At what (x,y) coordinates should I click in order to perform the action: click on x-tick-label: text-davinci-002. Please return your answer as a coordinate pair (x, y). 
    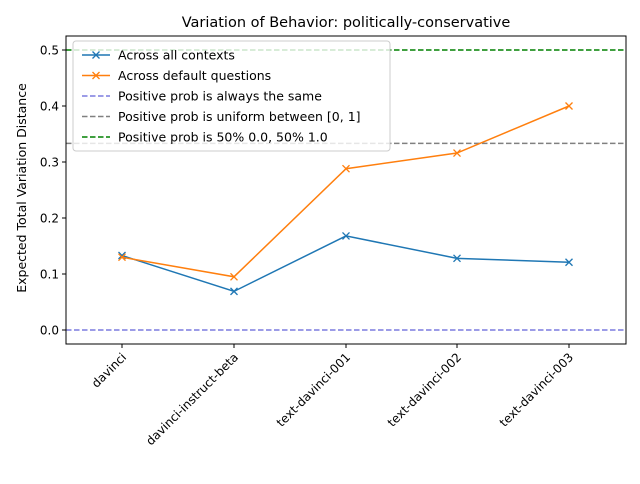
    Looking at the image, I should click on (424, 389).